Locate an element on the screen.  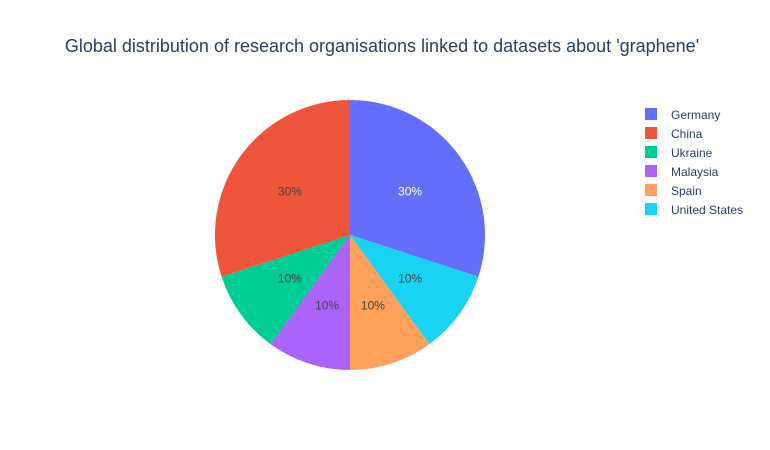
legend-swatch-china is located at coordinates (651, 133).